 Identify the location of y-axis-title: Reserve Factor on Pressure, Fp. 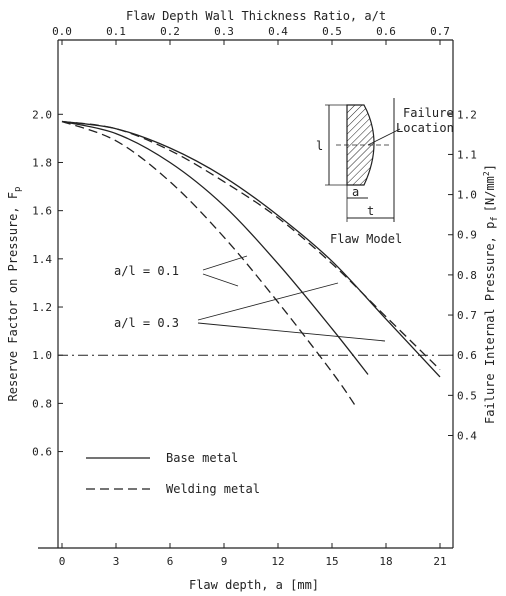
(14, 294).